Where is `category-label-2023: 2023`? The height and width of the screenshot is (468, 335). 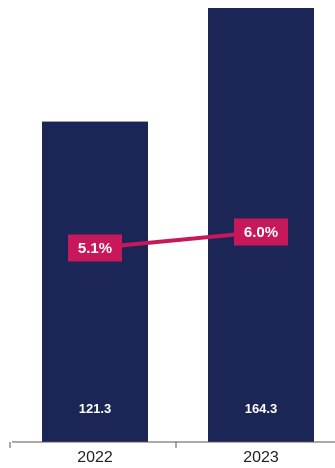 category-label-2023: 2023 is located at coordinates (261, 457).